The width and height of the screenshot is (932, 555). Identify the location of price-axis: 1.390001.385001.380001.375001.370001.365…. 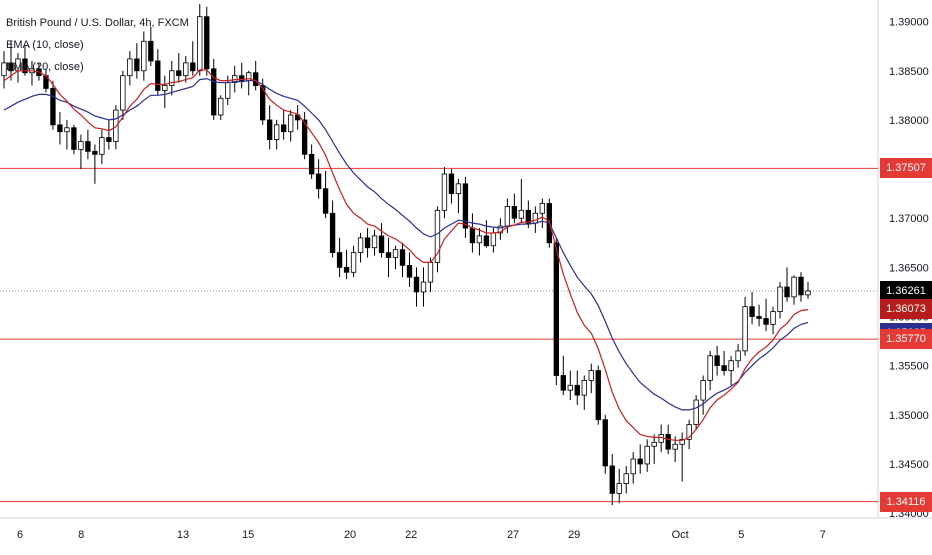
(909, 268).